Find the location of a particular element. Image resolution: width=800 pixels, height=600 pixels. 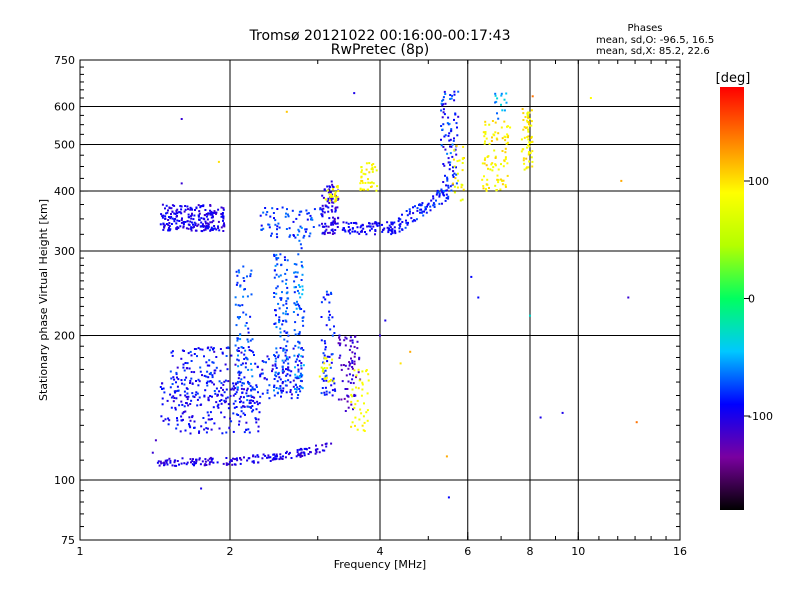

y-tick-label: 100 is located at coordinates (64, 480).